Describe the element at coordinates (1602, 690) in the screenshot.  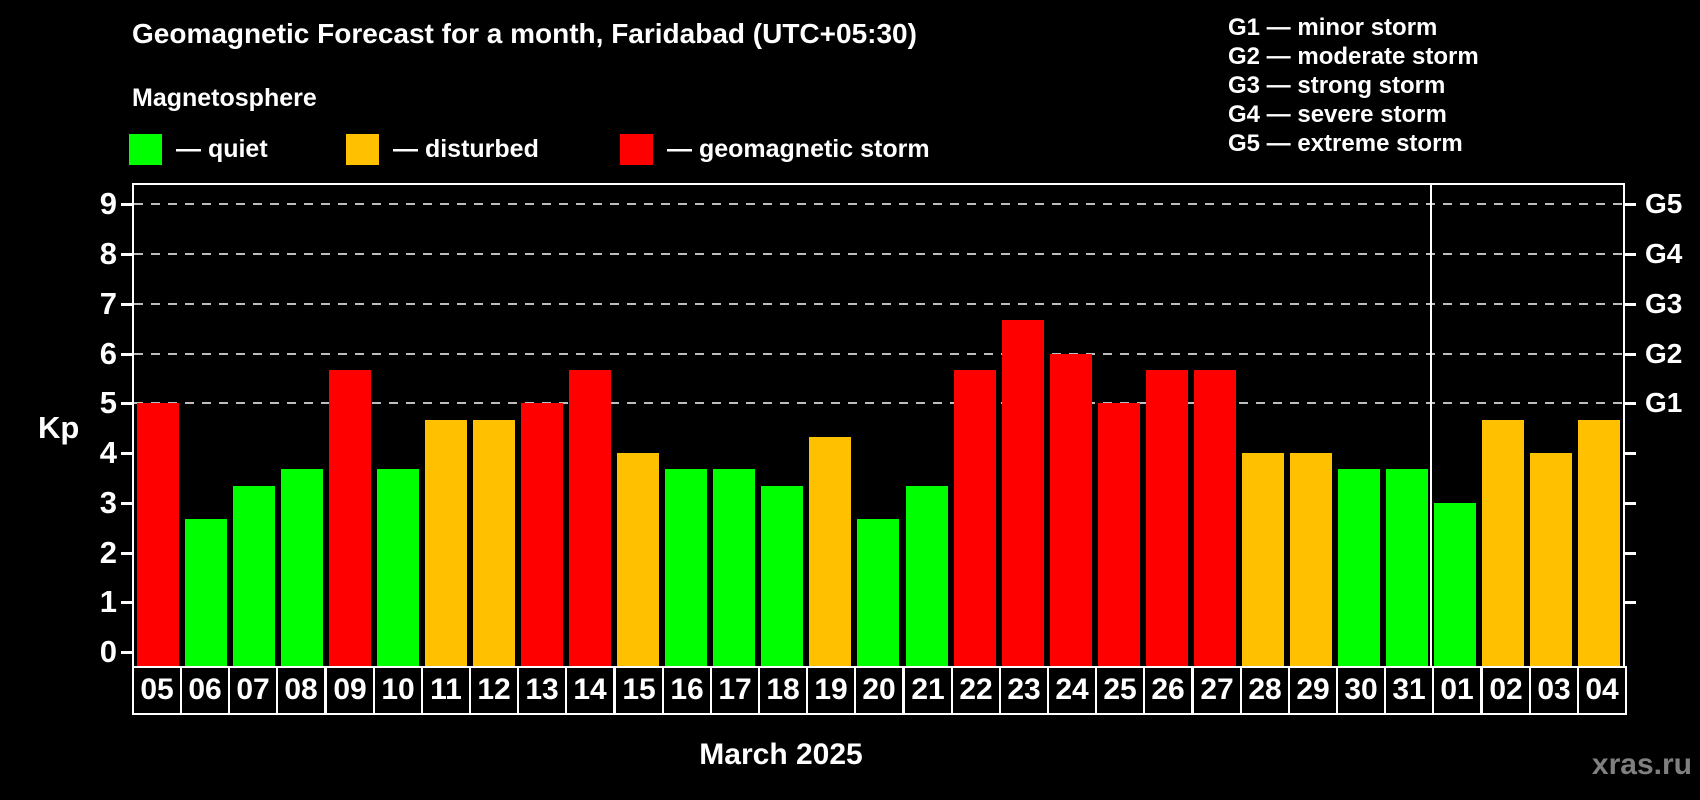
I see `day-label-04: 04` at that location.